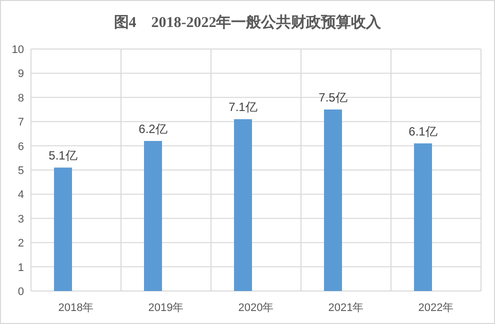 The width and height of the screenshot is (495, 324). What do you see at coordinates (21, 74) in the screenshot?
I see `ytick: 9` at bounding box center [21, 74].